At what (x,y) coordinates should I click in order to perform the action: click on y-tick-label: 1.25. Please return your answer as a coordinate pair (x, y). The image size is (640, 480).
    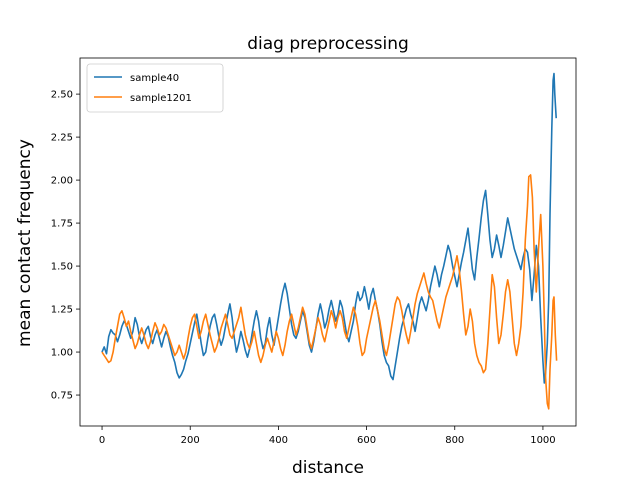
    Looking at the image, I should click on (62, 310).